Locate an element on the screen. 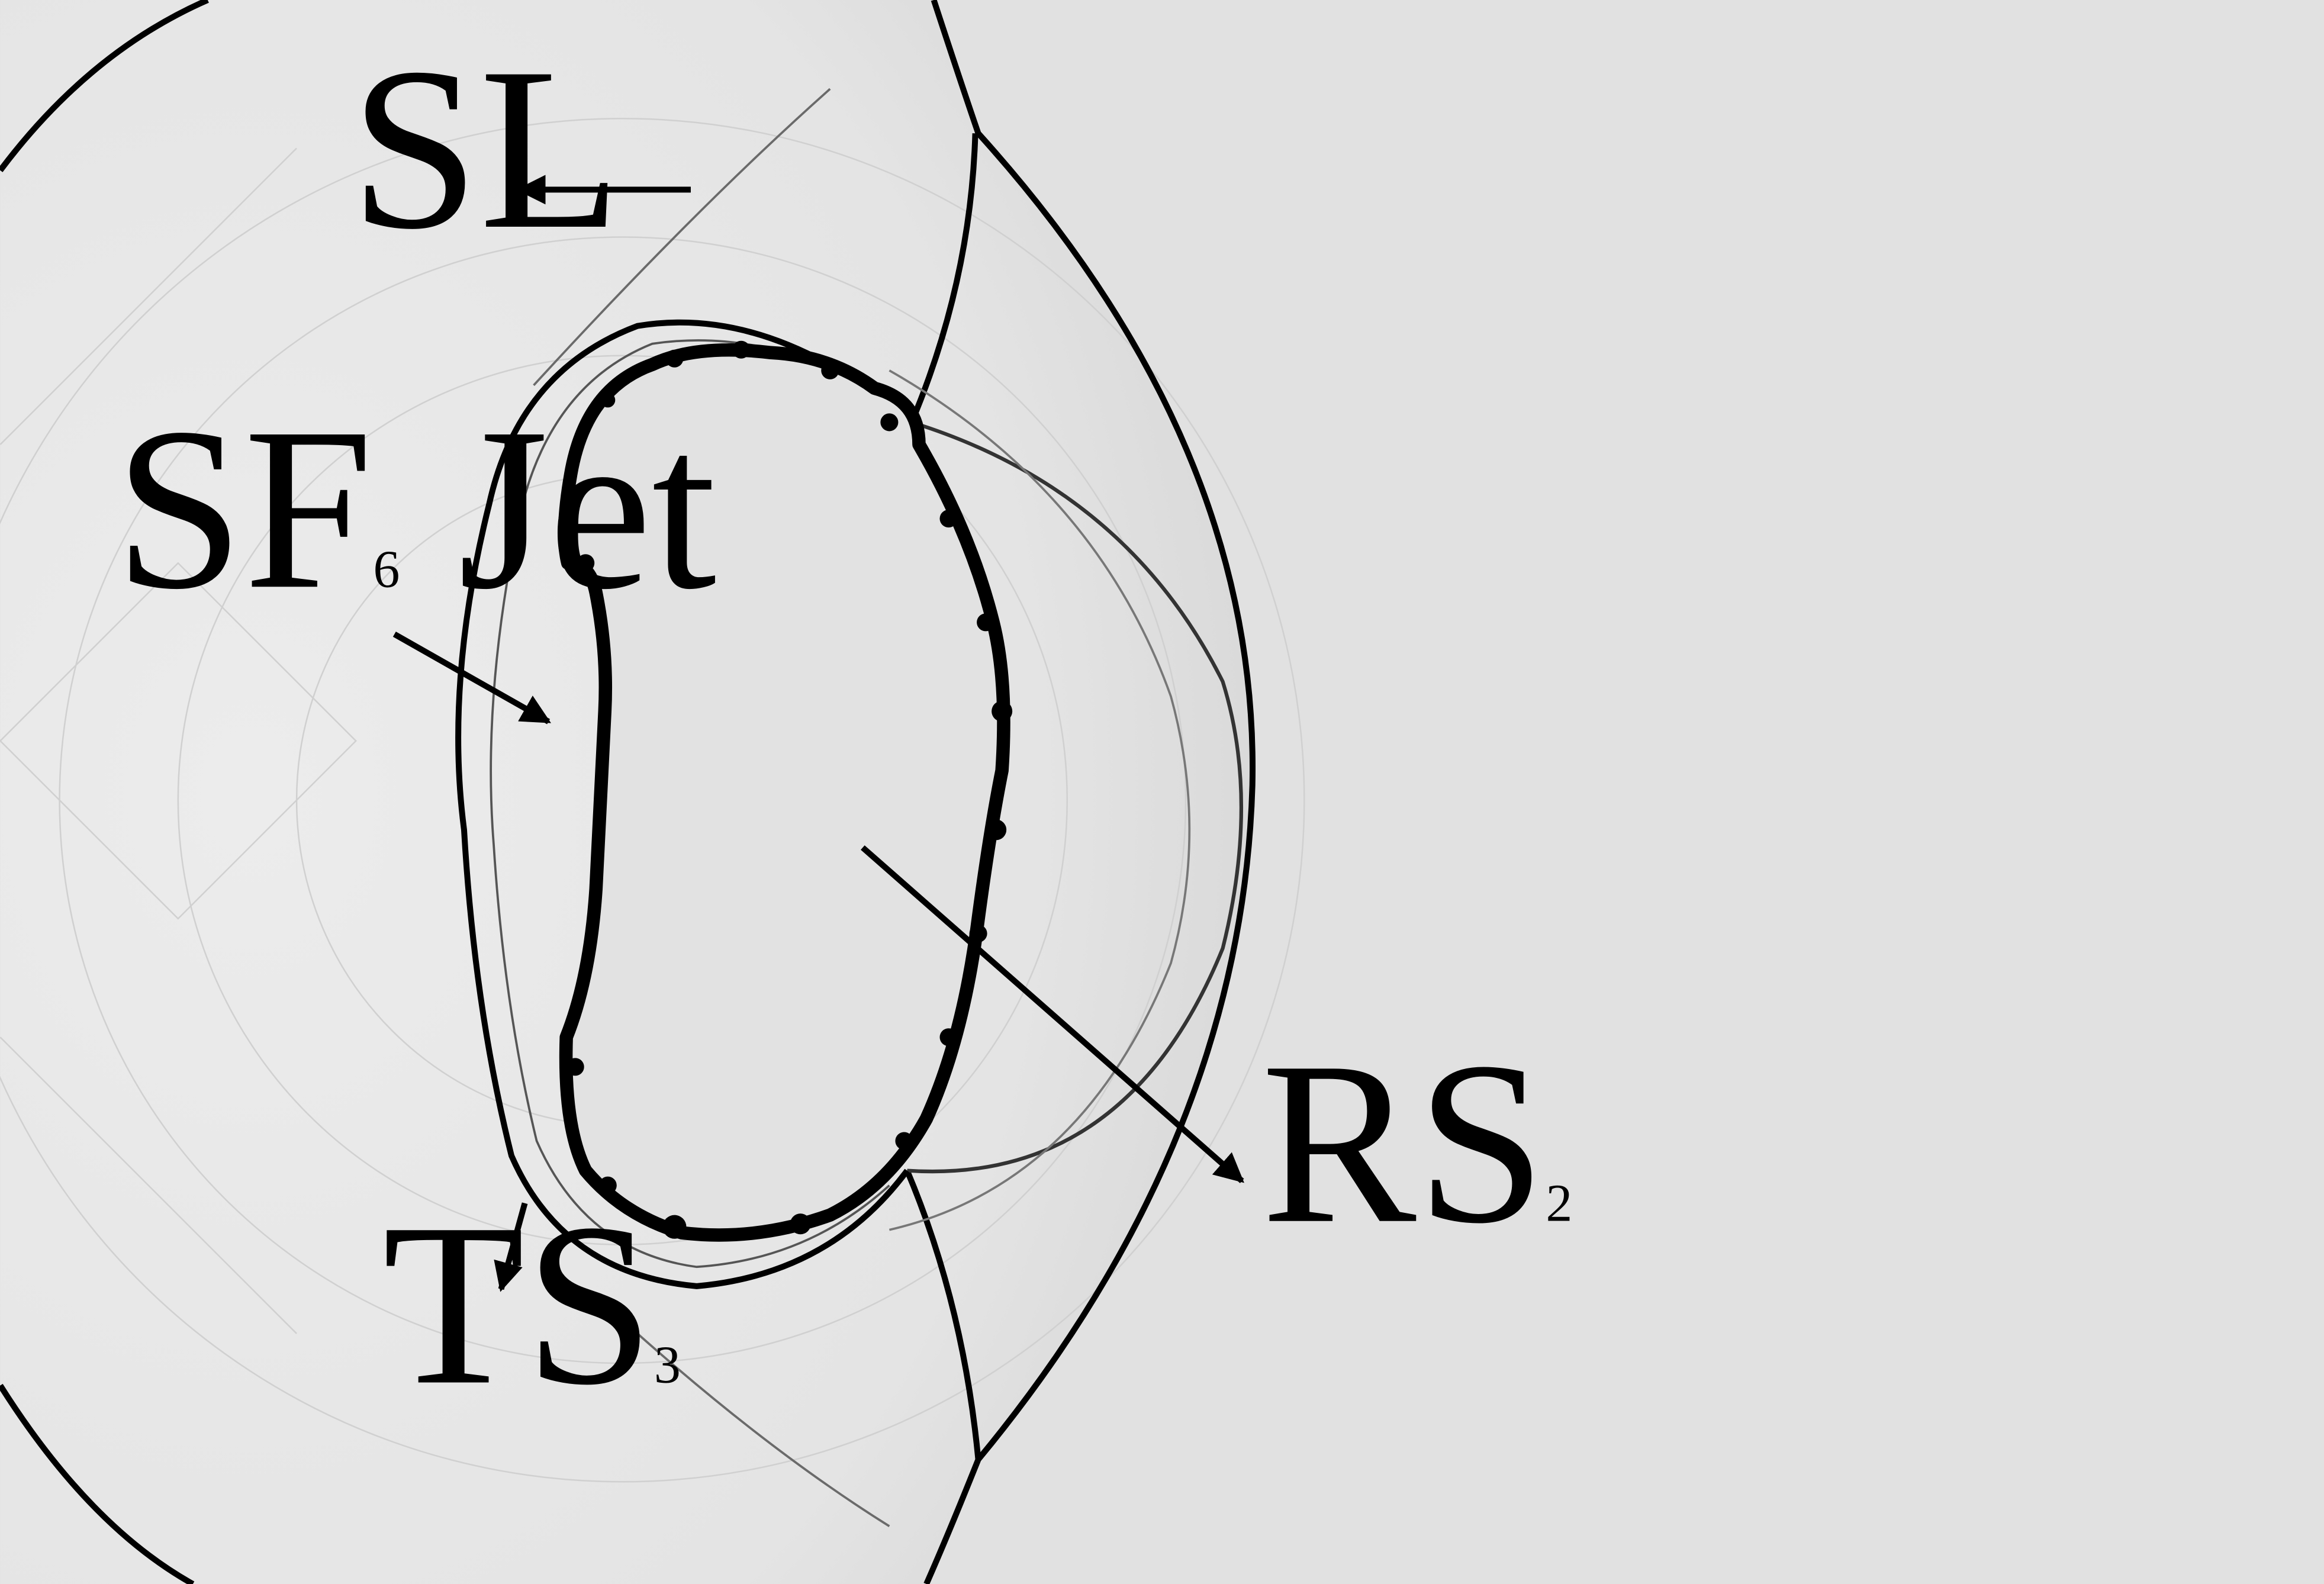  sf6-jet-interface is located at coordinates (784, 793).